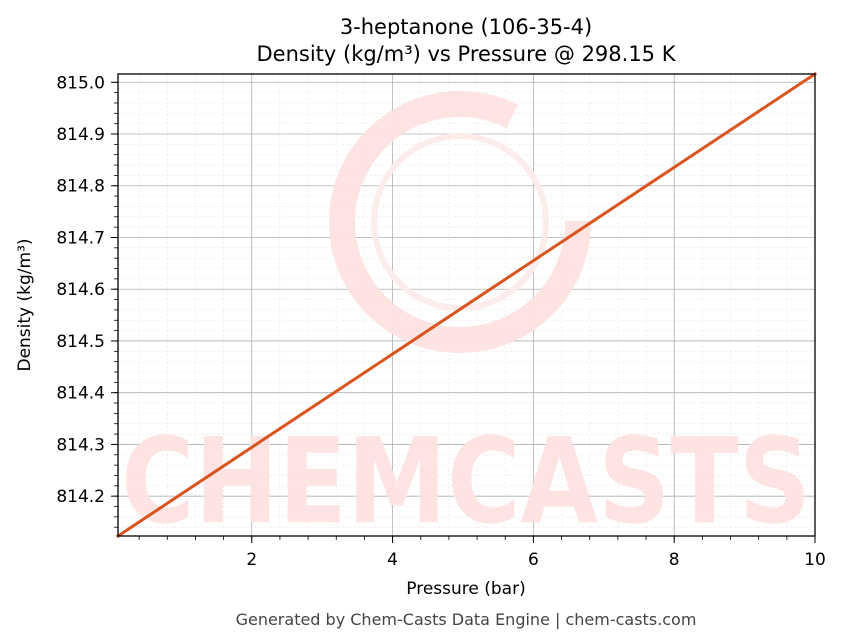  I want to click on x-tick-label: 10, so click(815, 560).